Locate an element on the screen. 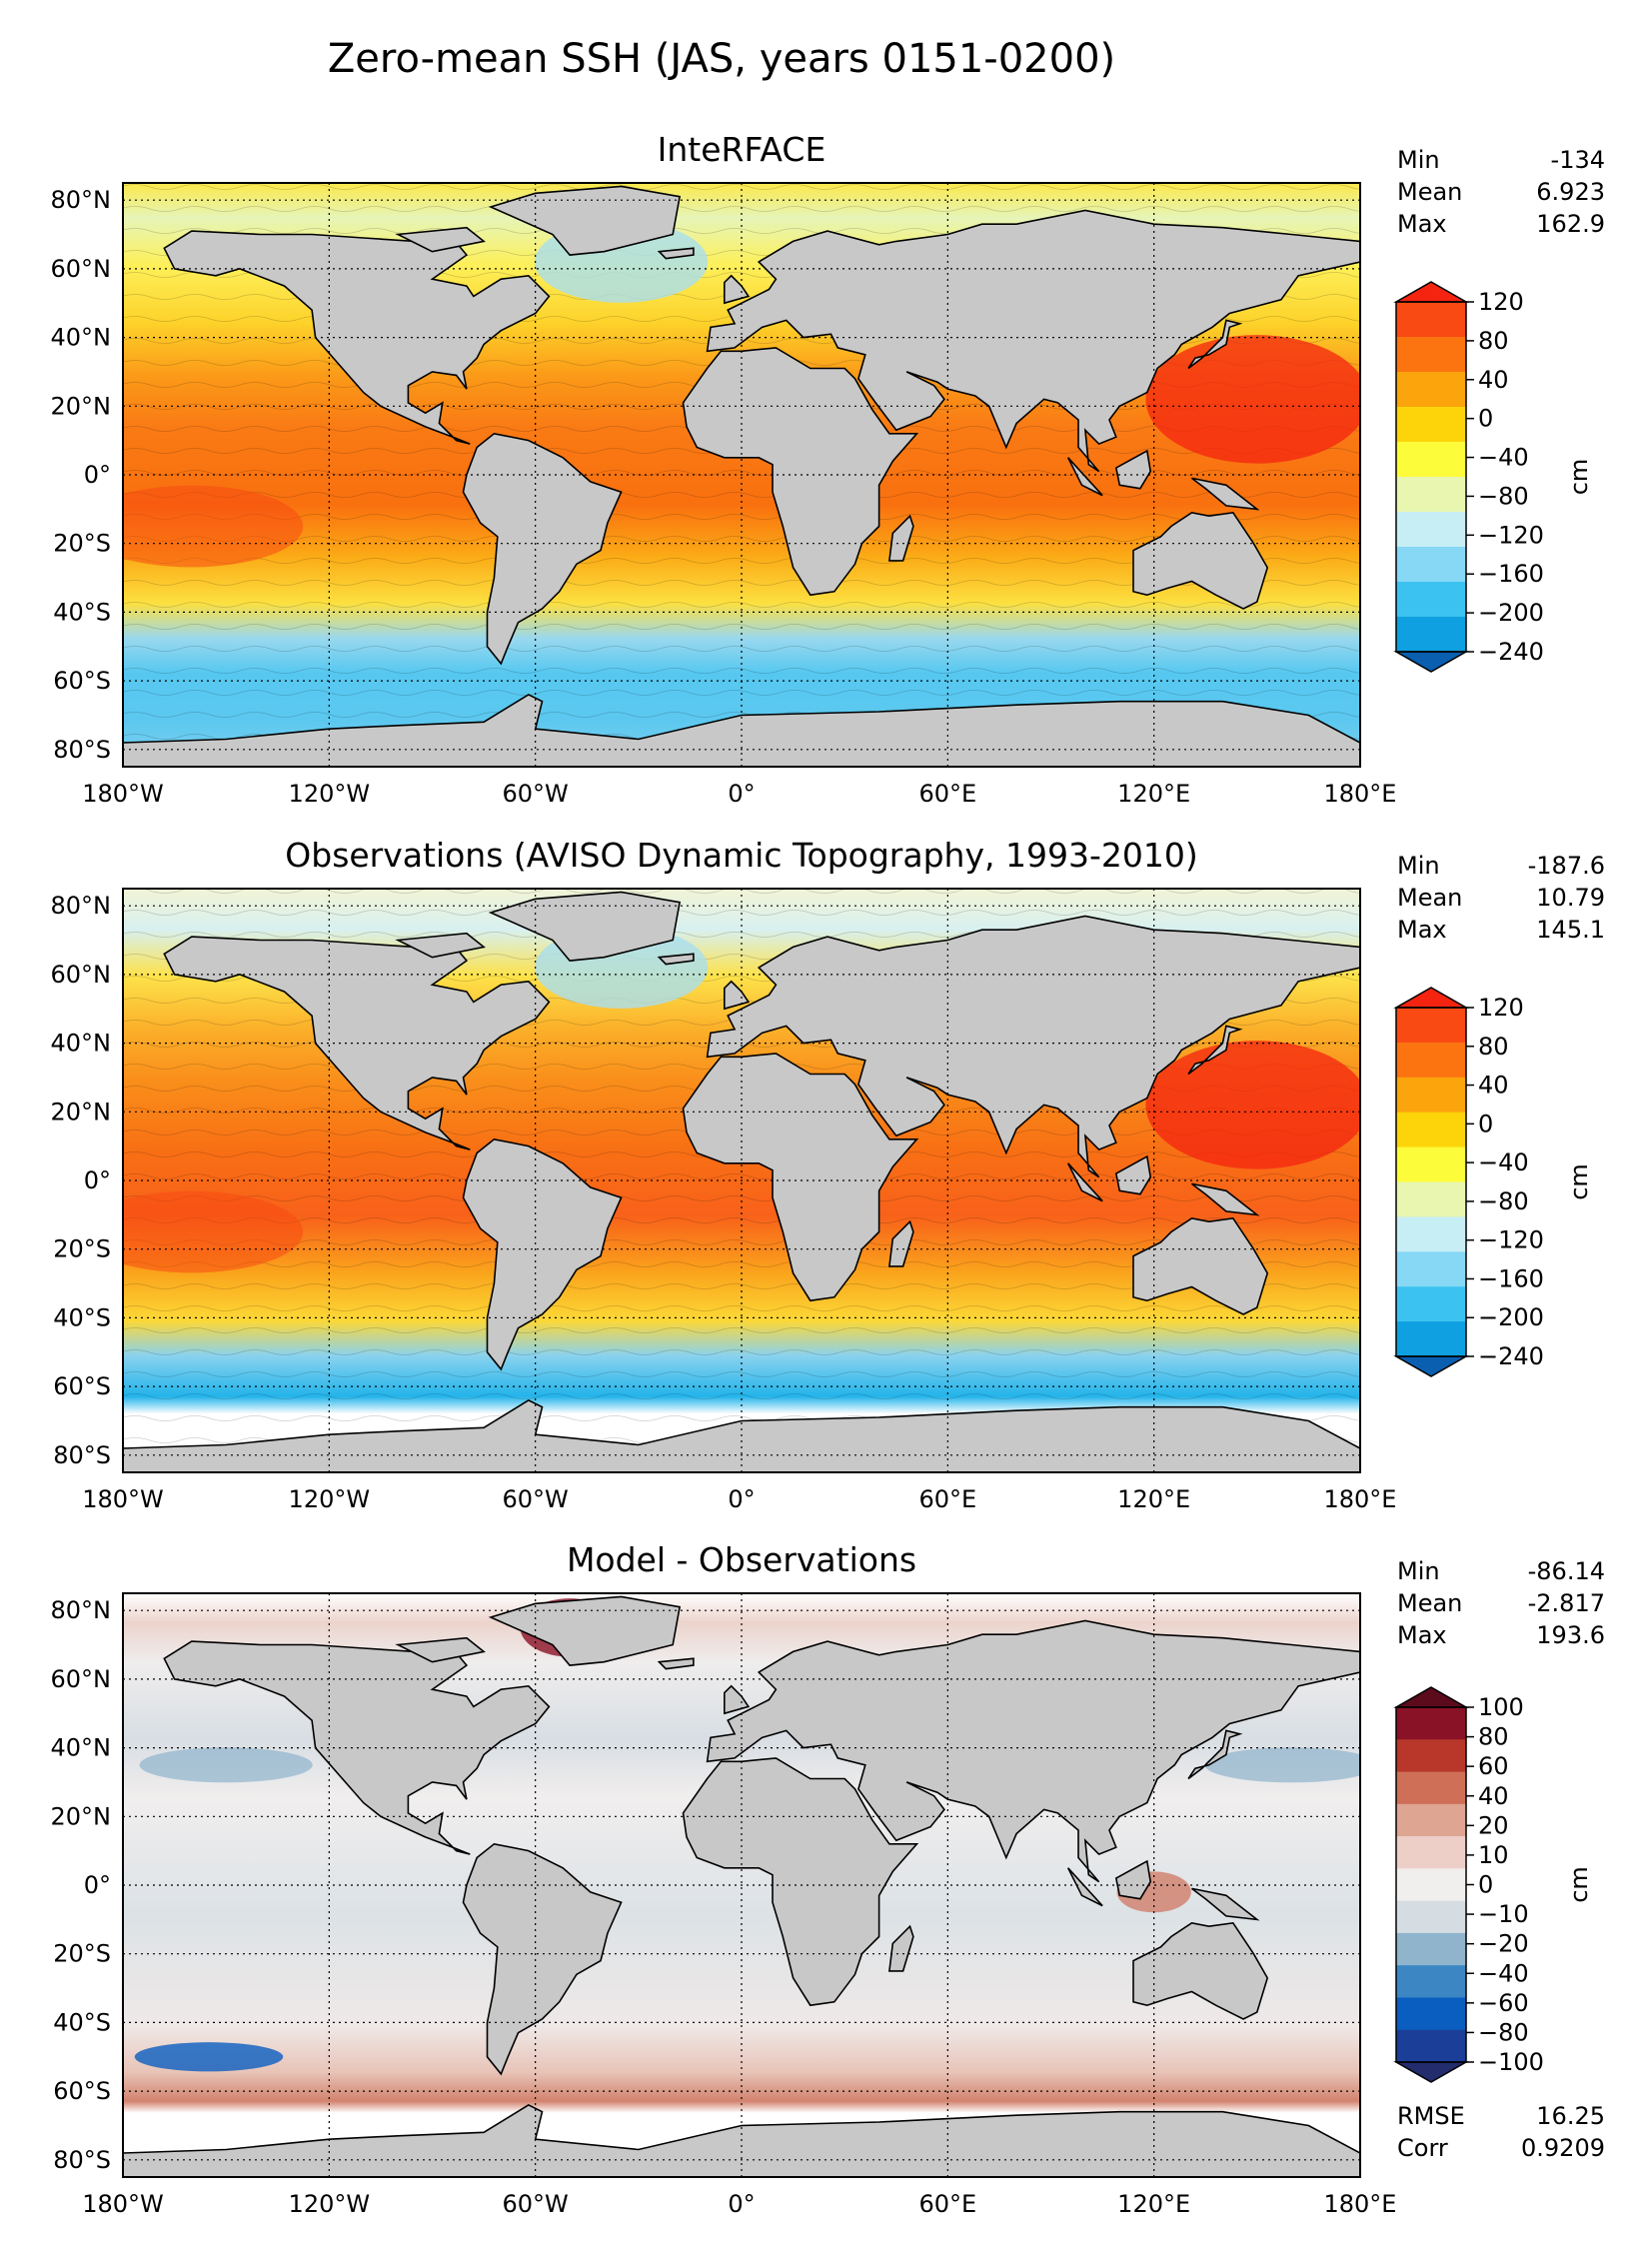 This screenshot has height=2268, width=1650. stat-value-max: 162.9 is located at coordinates (1570, 224).